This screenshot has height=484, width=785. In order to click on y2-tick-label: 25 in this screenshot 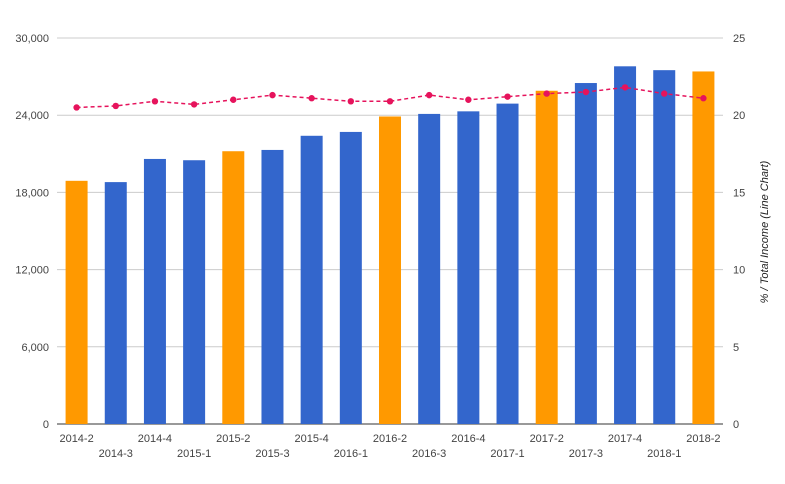, I will do `click(739, 39)`.